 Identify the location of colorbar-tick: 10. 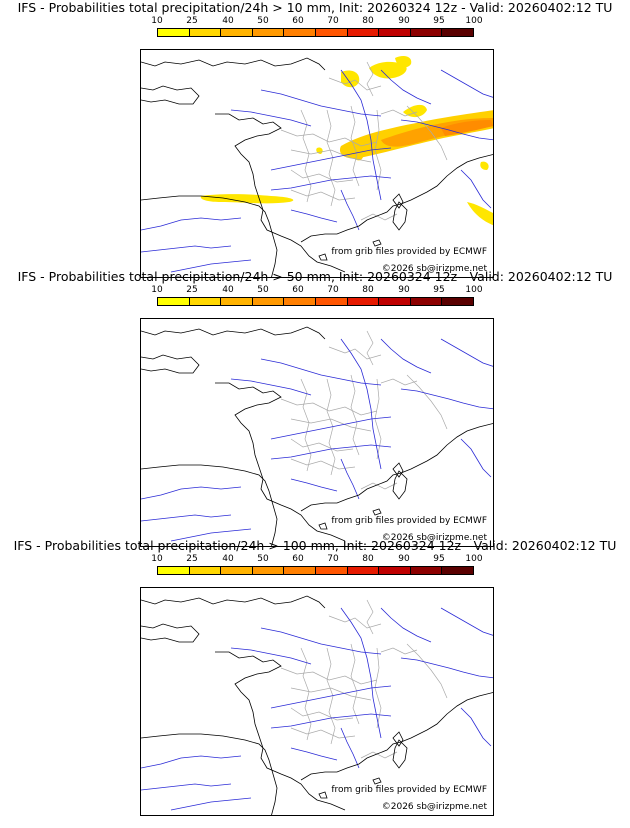
(157, 559).